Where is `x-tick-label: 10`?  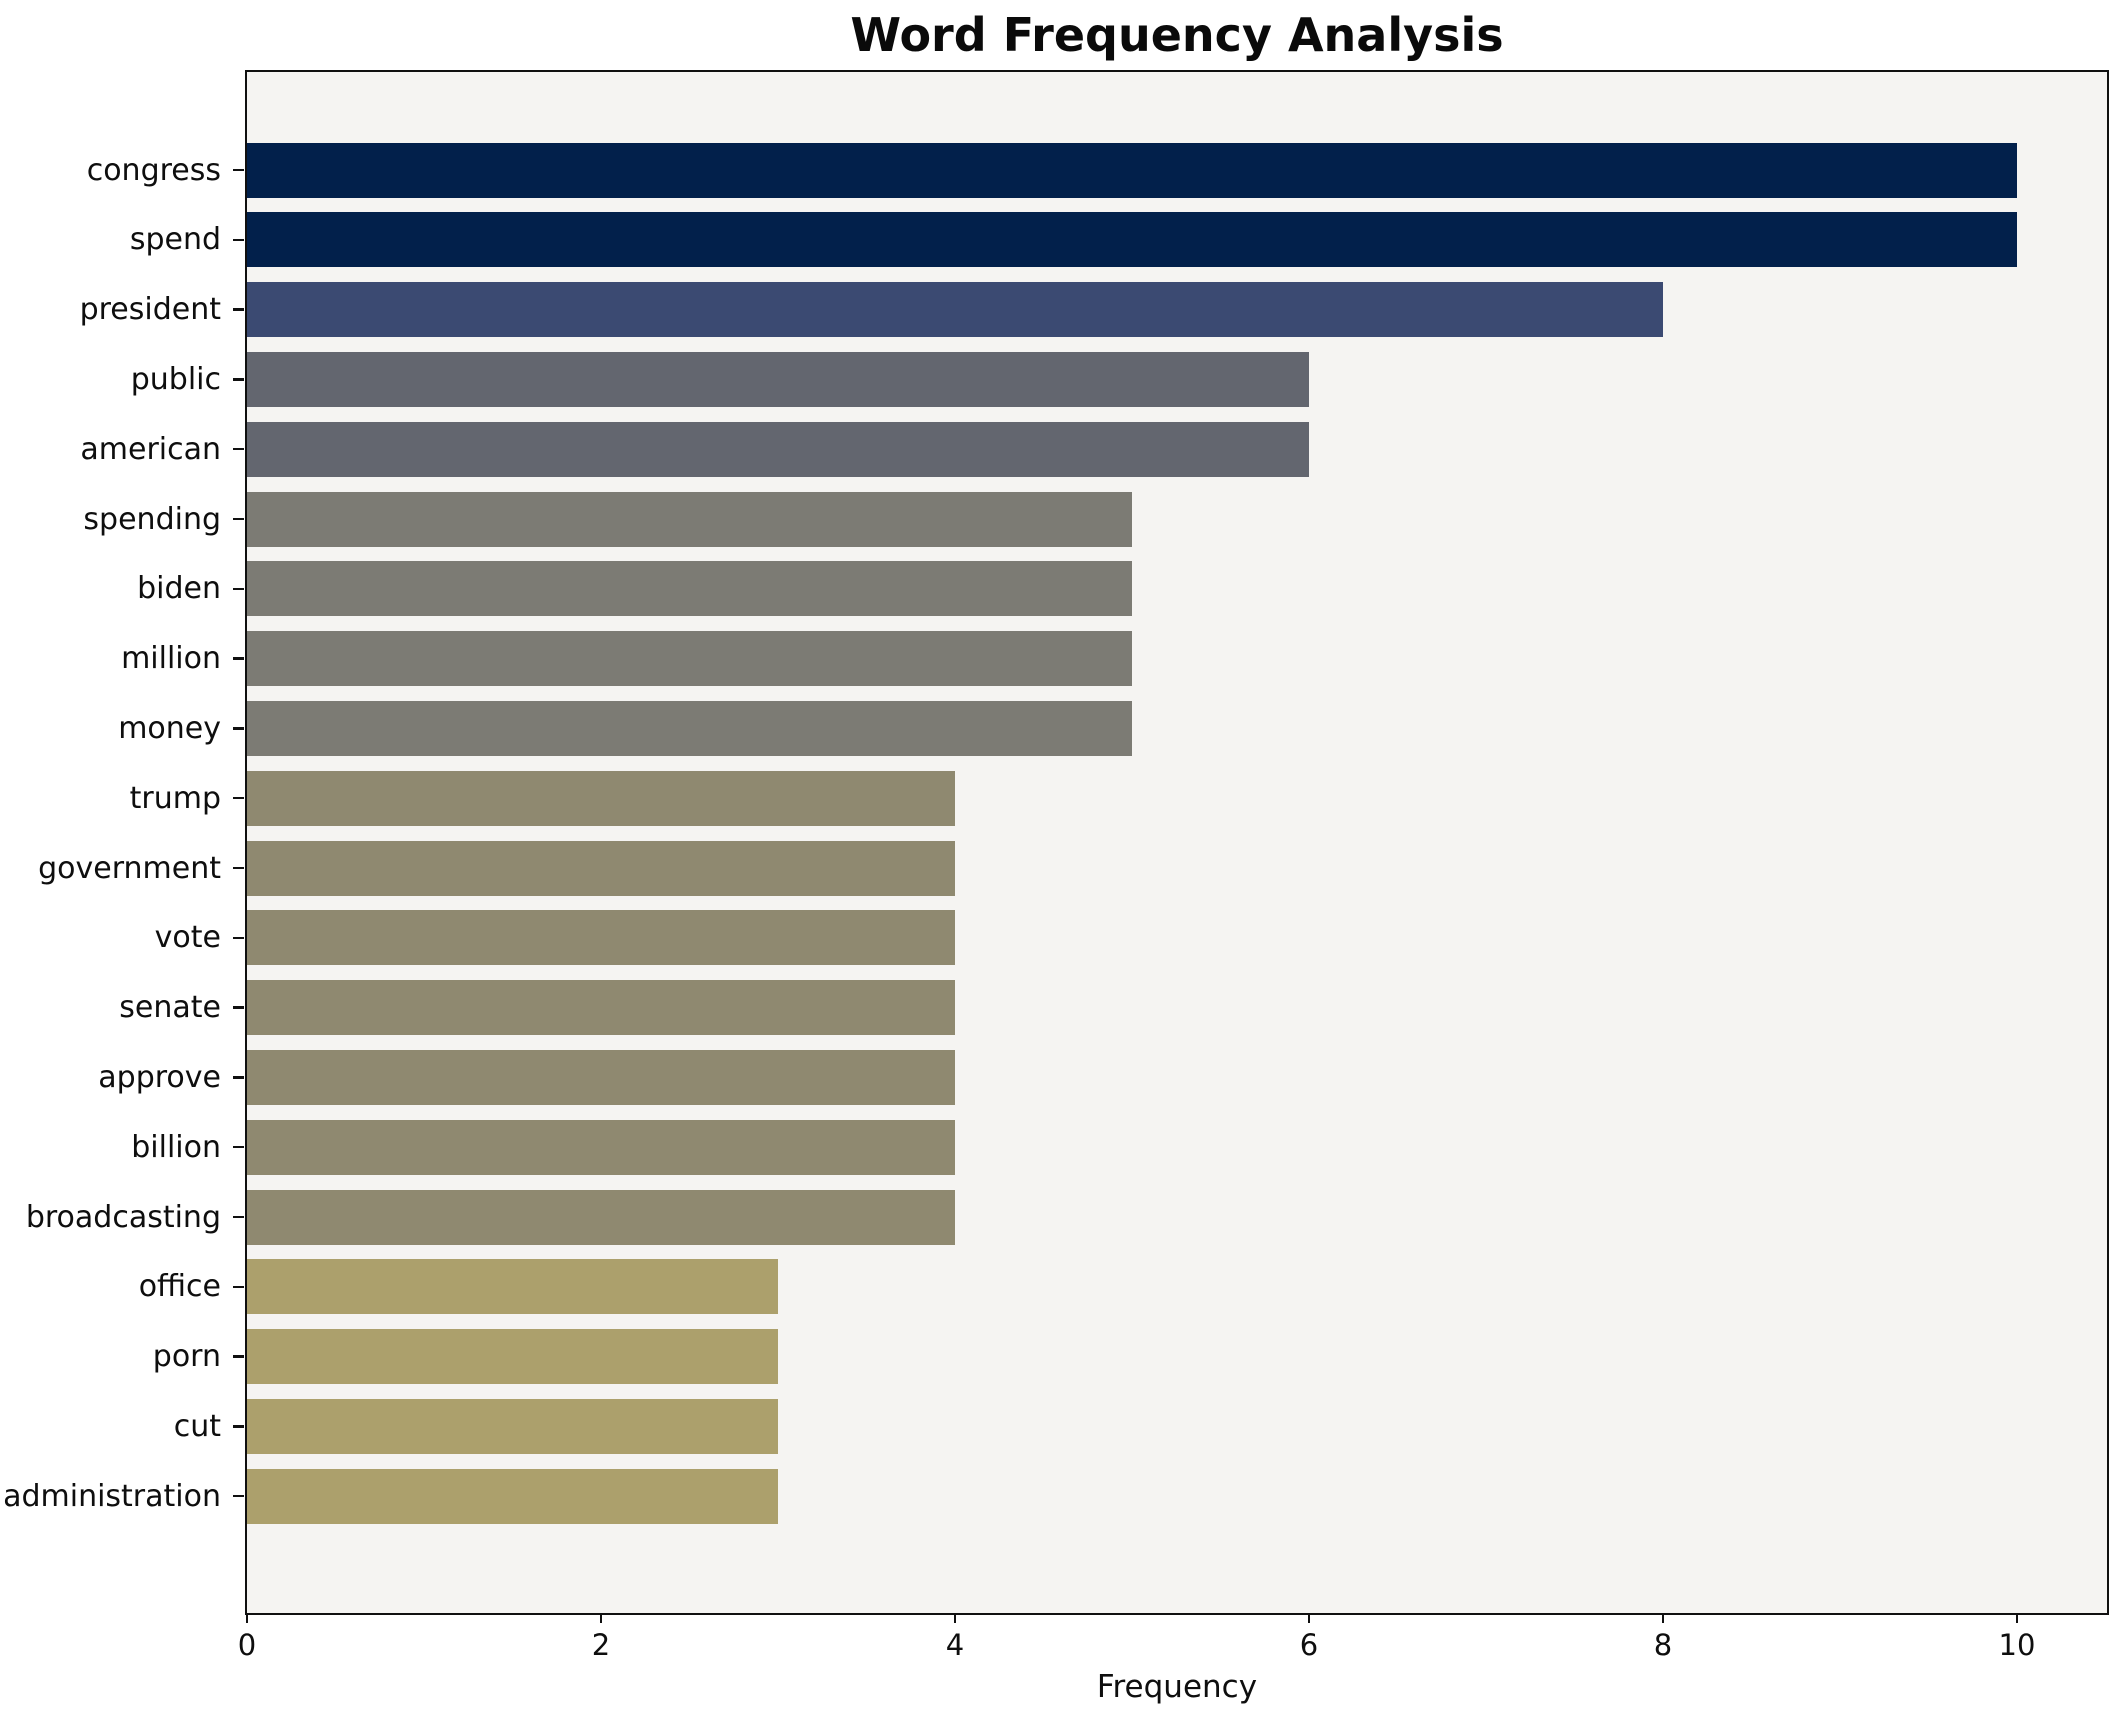 x-tick-label: 10 is located at coordinates (2017, 1645).